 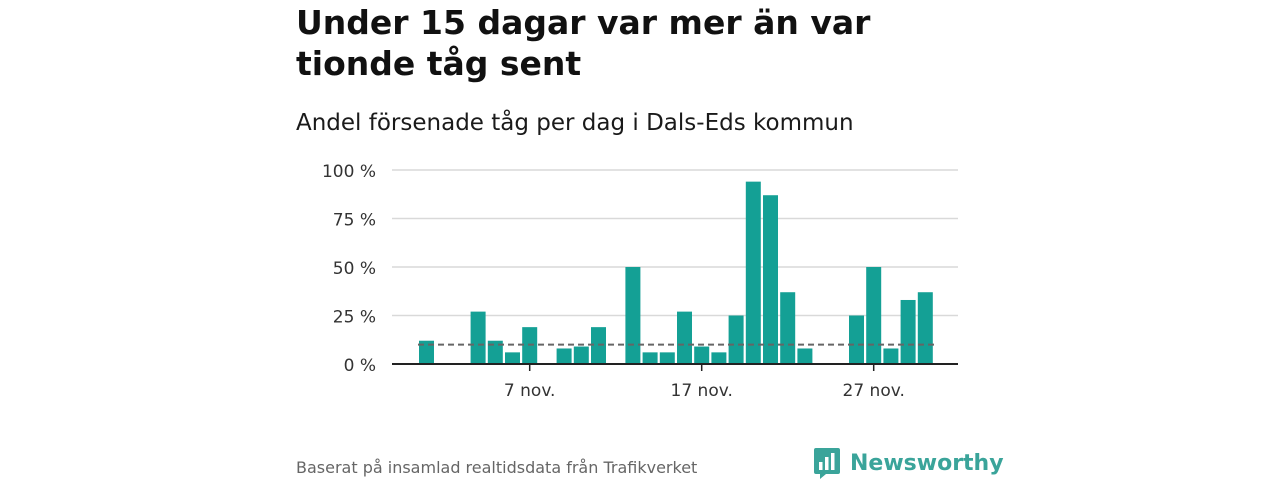 What do you see at coordinates (927, 463) in the screenshot?
I see `brand-name: Newsworthy` at bounding box center [927, 463].